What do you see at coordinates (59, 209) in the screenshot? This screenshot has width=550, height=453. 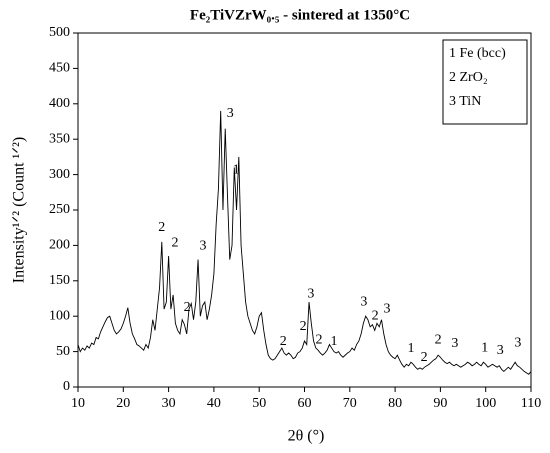 I see `y-tick-label: 250` at bounding box center [59, 209].